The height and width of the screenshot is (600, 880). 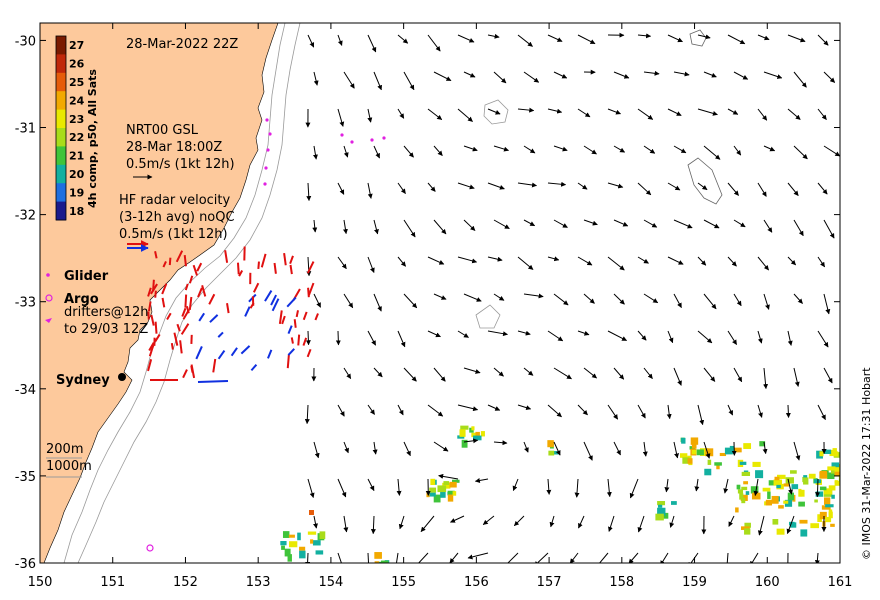 I want to click on x-tick-label: 161, so click(x=840, y=582).